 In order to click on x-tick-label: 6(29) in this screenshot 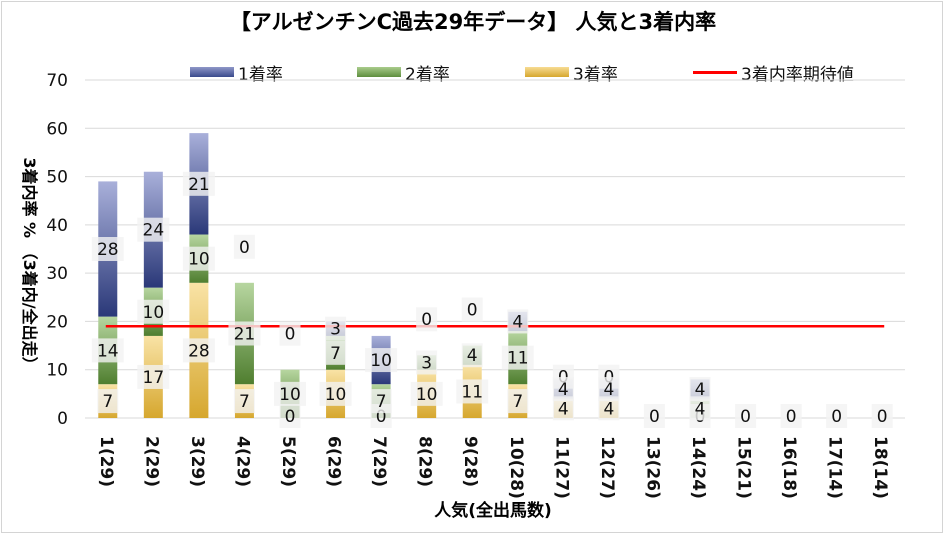, I will do `click(334, 461)`.